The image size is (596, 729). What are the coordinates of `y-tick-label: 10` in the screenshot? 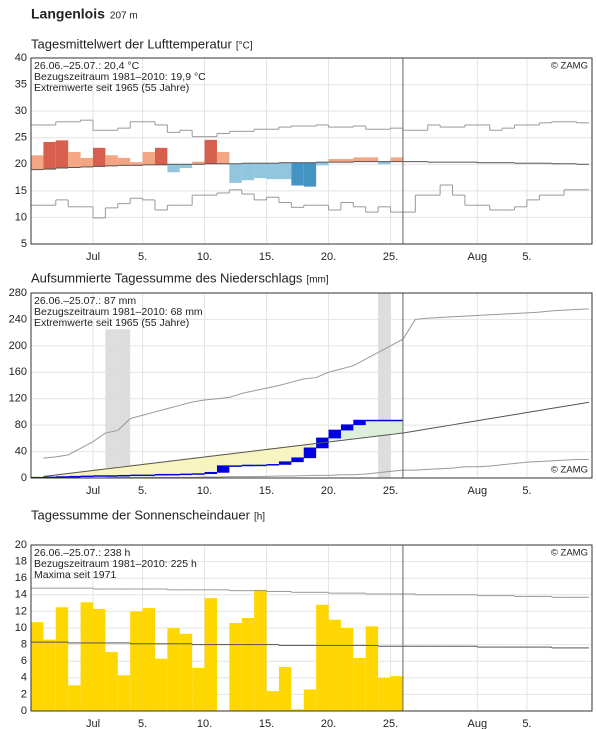 It's located at (21, 217).